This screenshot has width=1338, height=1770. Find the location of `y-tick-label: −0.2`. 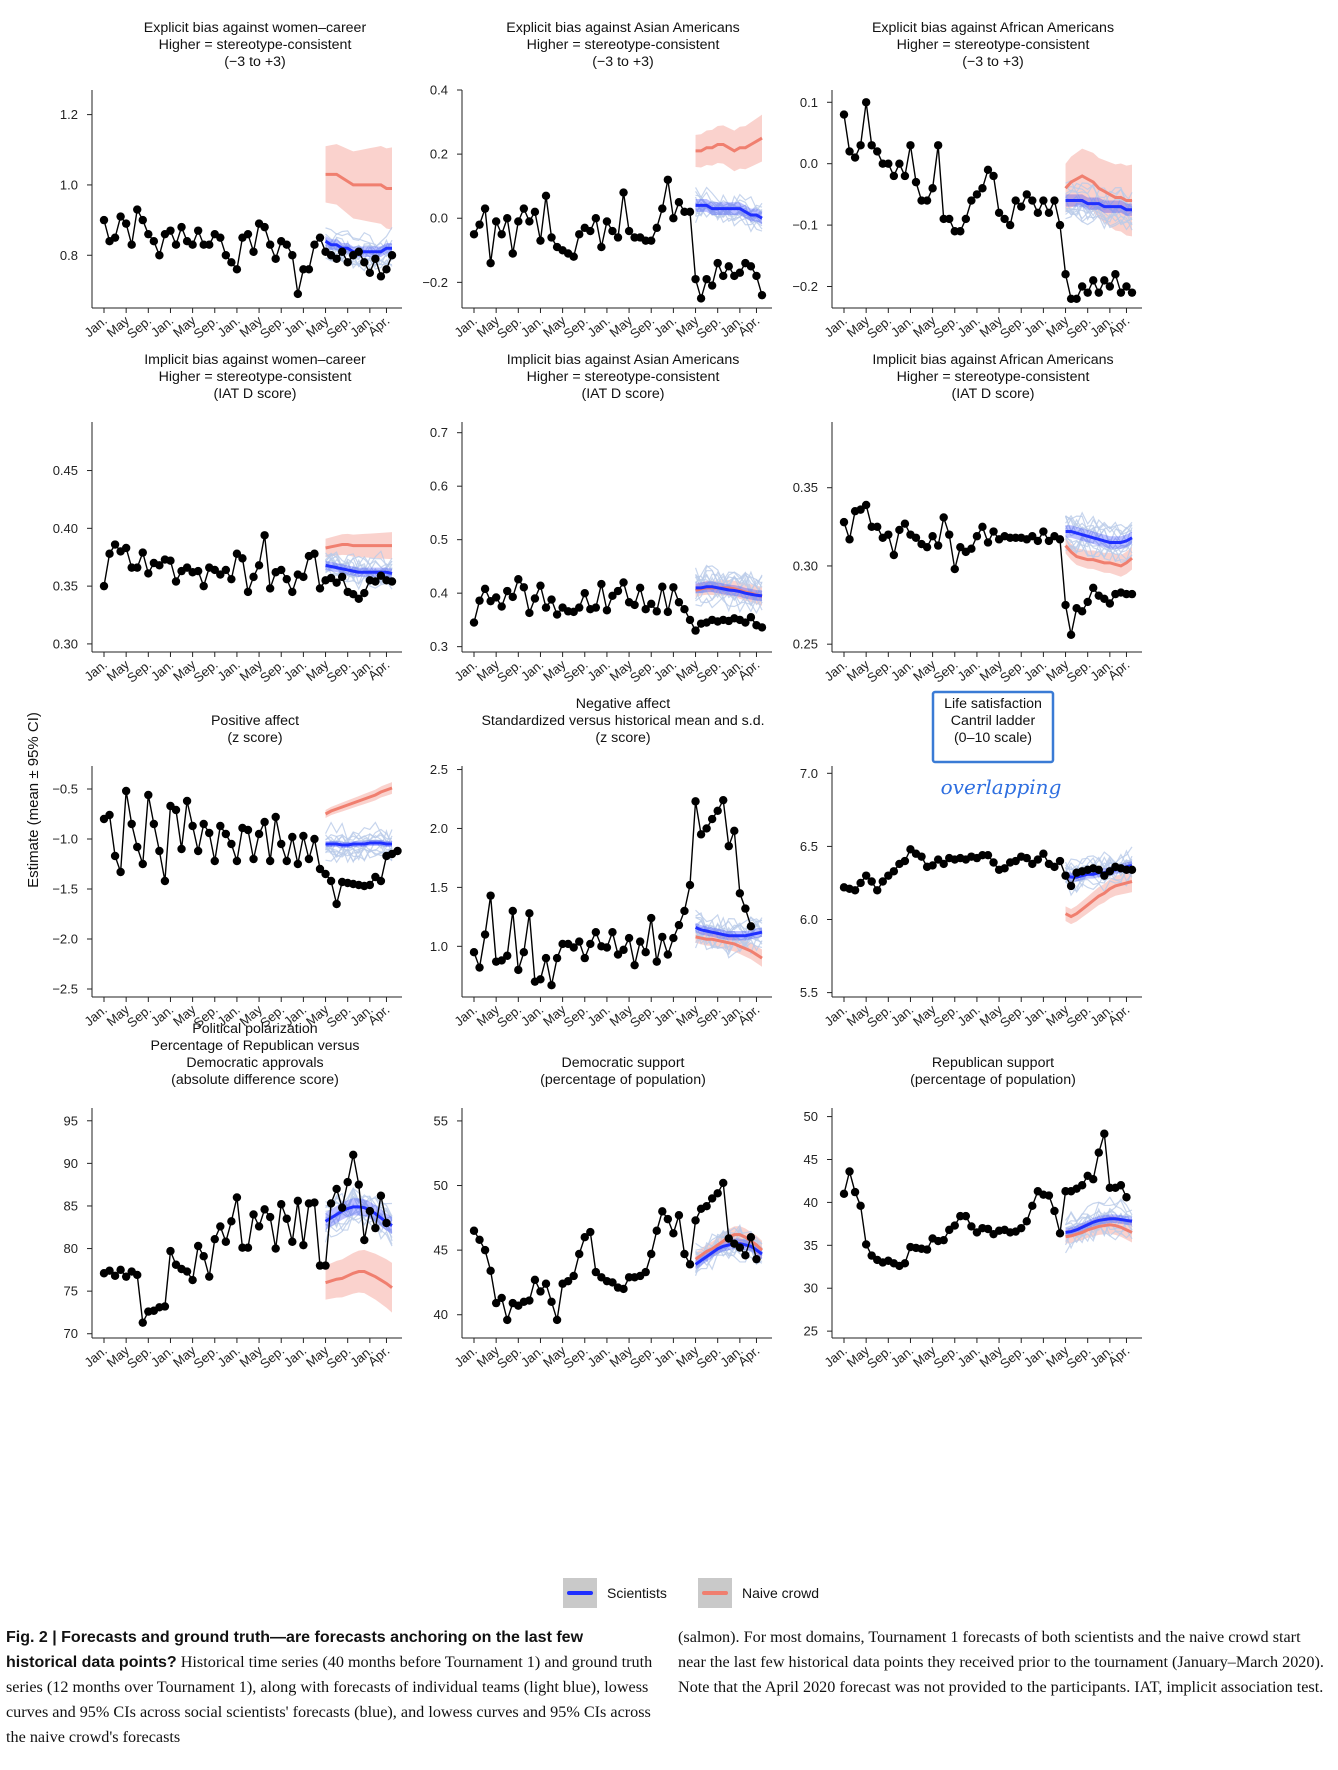

y-tick-label: −0.2 is located at coordinates (435, 282).